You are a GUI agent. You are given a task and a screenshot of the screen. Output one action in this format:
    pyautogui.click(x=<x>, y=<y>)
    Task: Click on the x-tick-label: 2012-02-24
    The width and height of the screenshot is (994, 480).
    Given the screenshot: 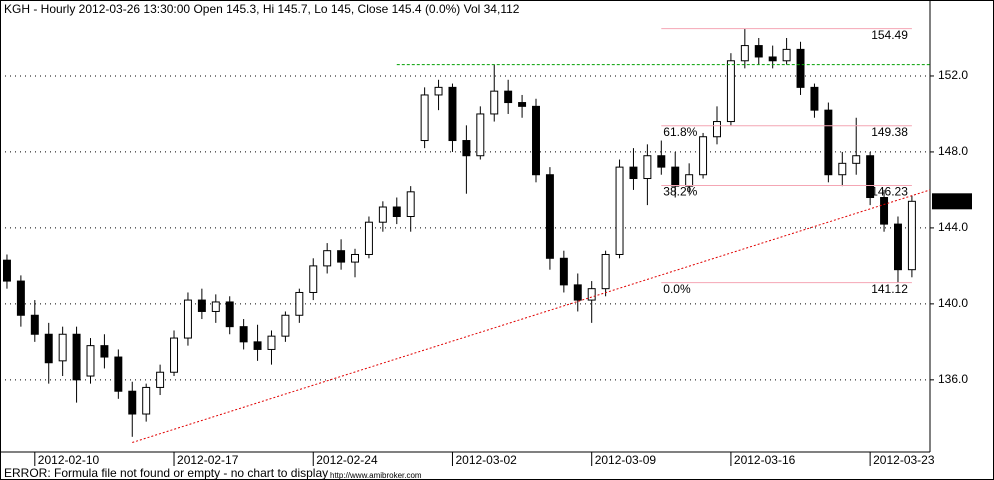 What is the action you would take?
    pyautogui.click(x=347, y=460)
    